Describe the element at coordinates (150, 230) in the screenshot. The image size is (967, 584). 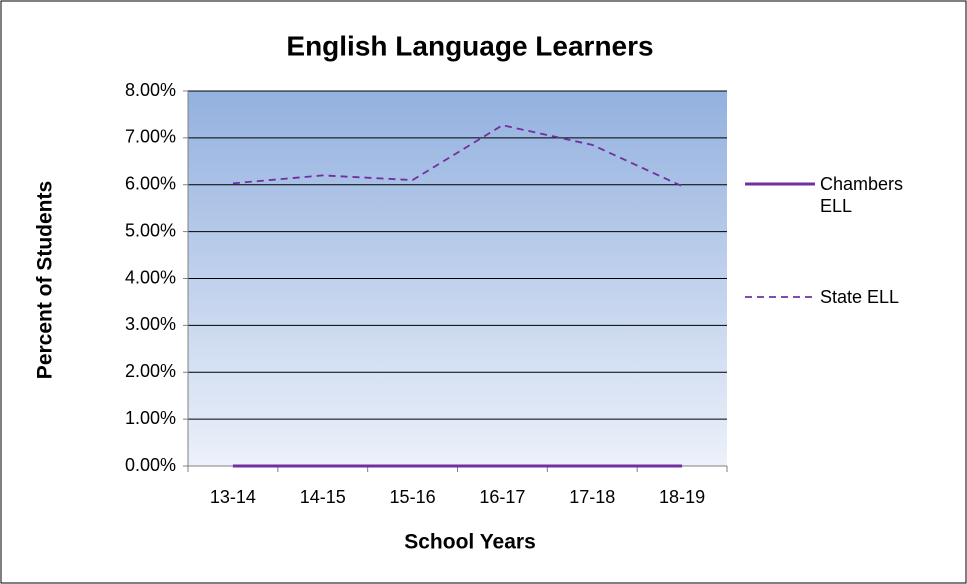
I see `y-tick-label: 5.00%` at that location.